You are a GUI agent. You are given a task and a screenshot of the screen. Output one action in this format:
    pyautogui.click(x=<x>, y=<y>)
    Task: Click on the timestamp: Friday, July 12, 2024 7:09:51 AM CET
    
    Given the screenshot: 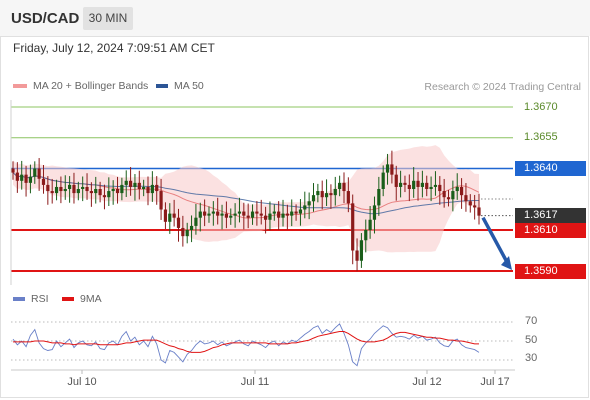 What is the action you would take?
    pyautogui.click(x=114, y=48)
    